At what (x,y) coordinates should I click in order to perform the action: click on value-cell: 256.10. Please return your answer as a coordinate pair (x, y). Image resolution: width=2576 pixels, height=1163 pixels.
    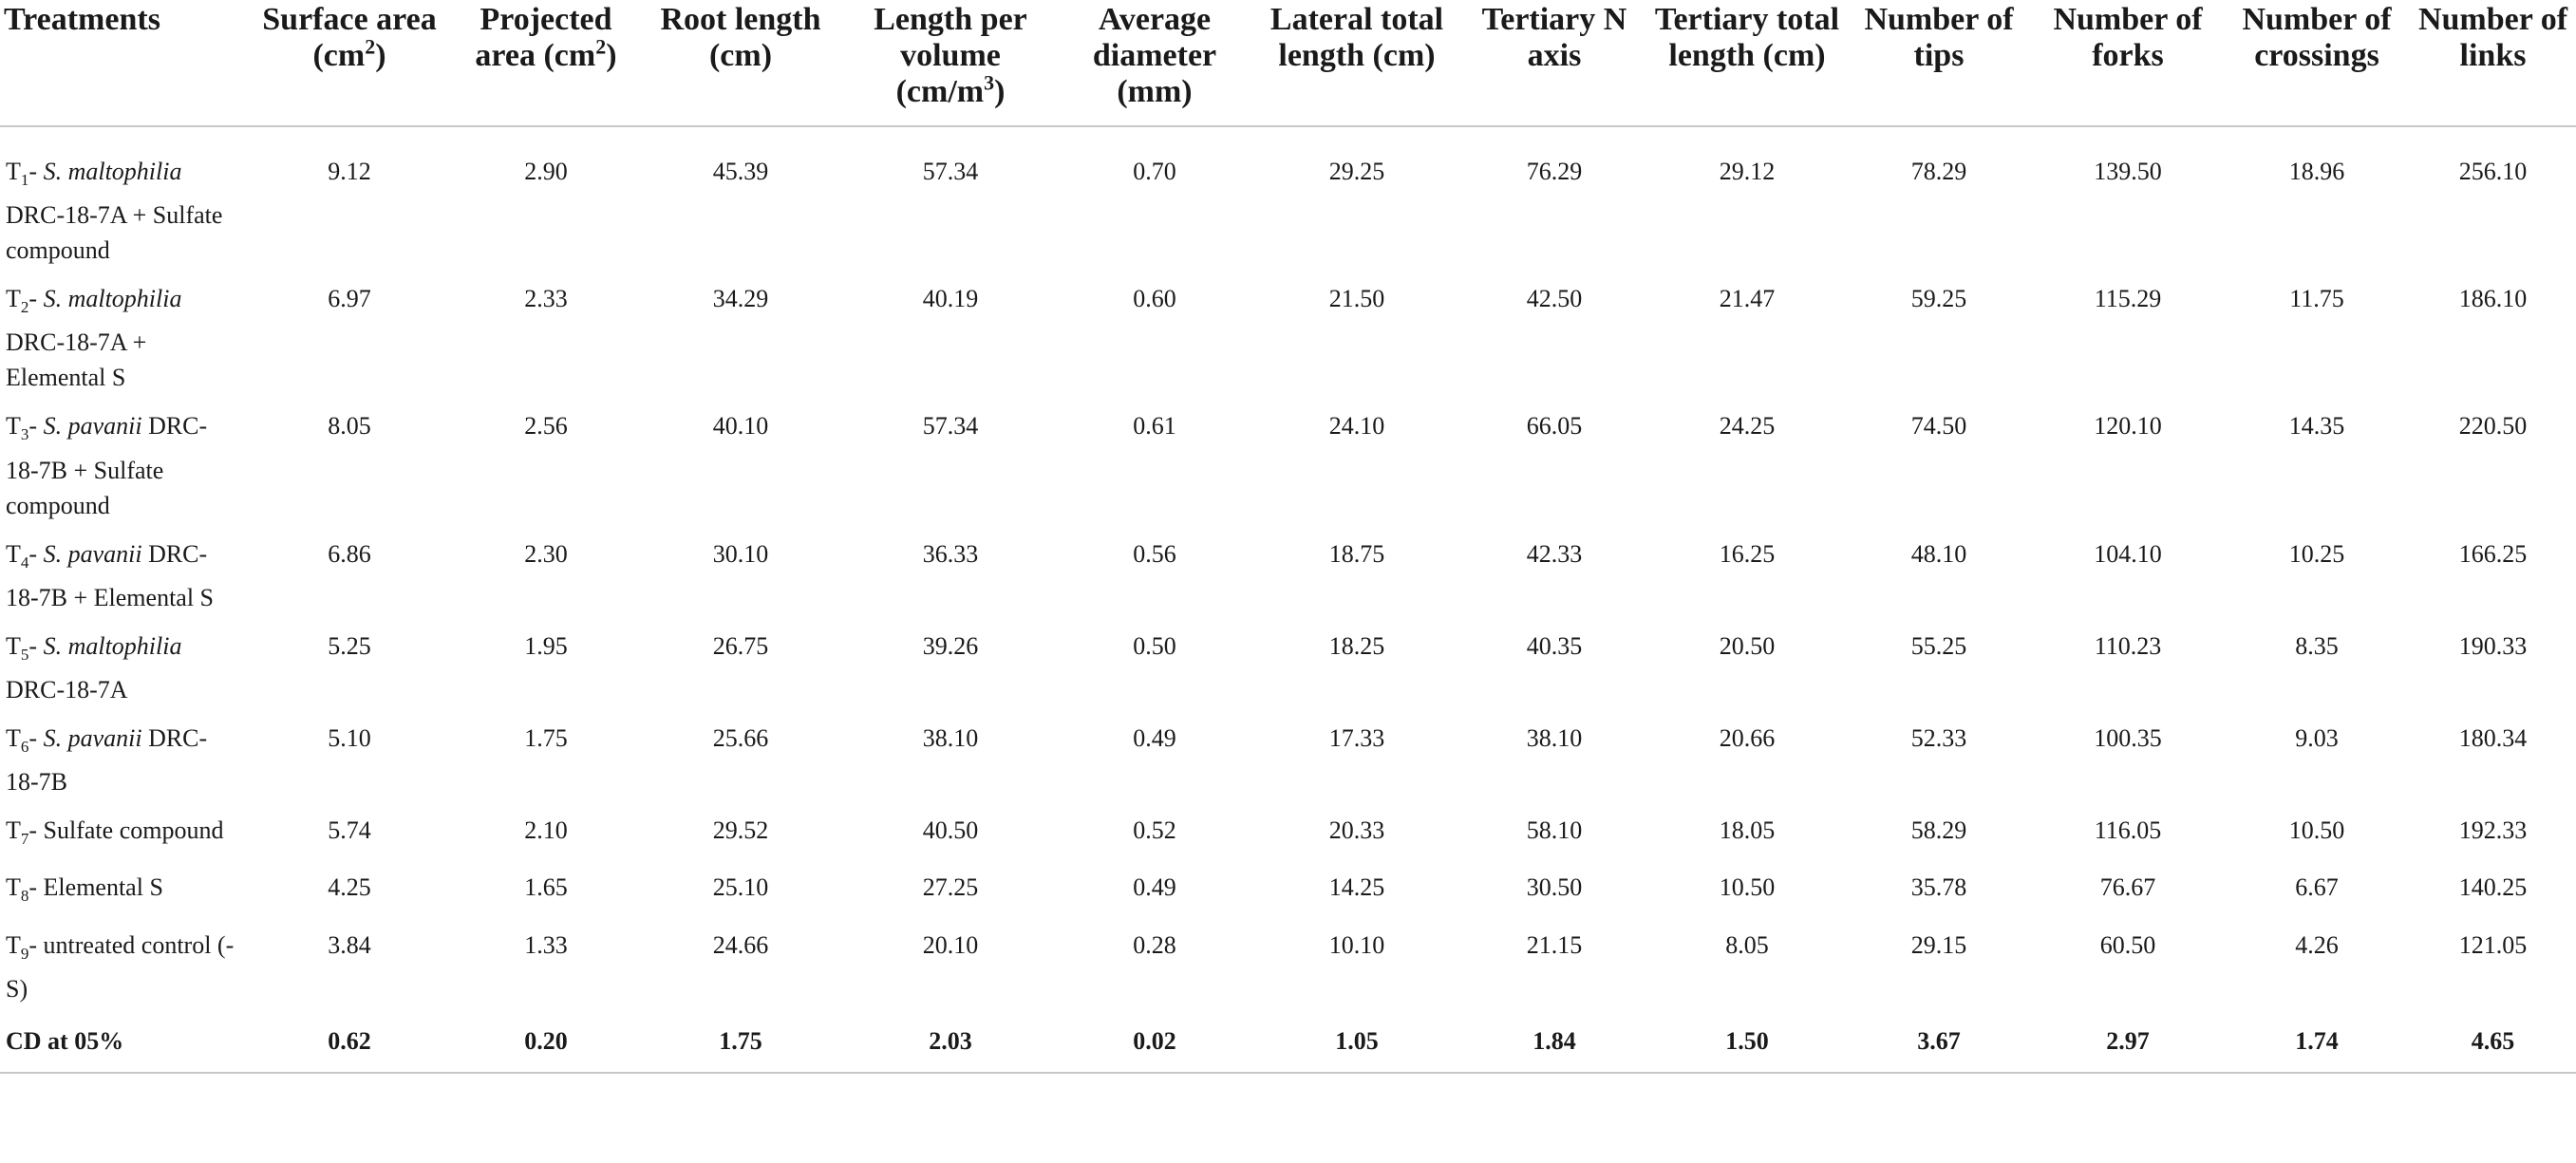
    Looking at the image, I should click on (2493, 171).